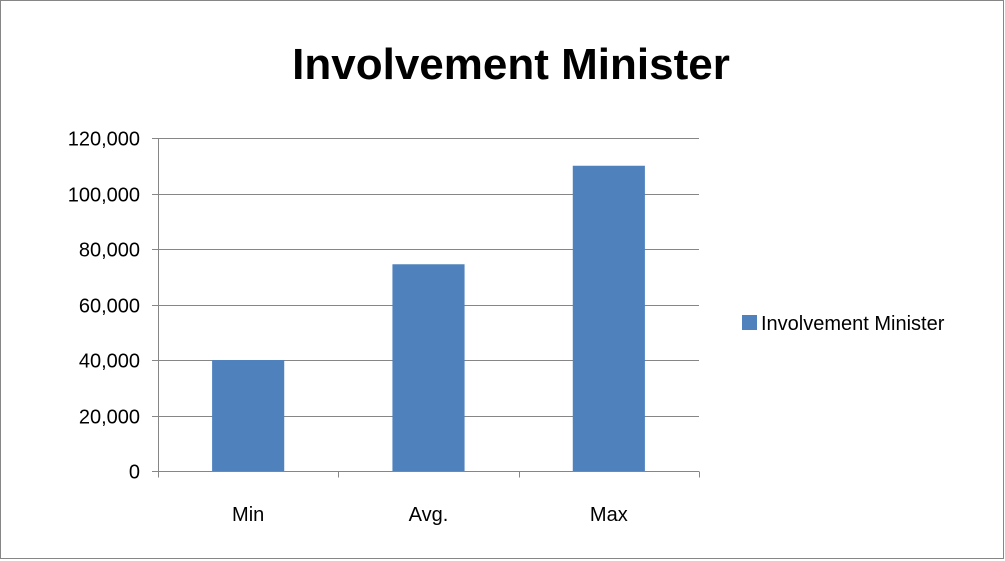 This screenshot has width=1005, height=561. What do you see at coordinates (134, 473) in the screenshot?
I see `y-tick-label: 0` at bounding box center [134, 473].